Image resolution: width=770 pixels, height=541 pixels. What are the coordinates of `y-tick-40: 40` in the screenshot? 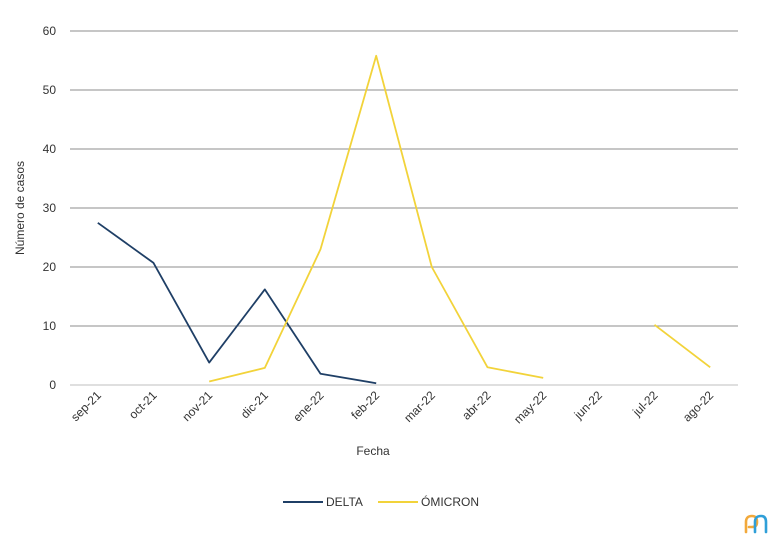 It's located at (50, 149).